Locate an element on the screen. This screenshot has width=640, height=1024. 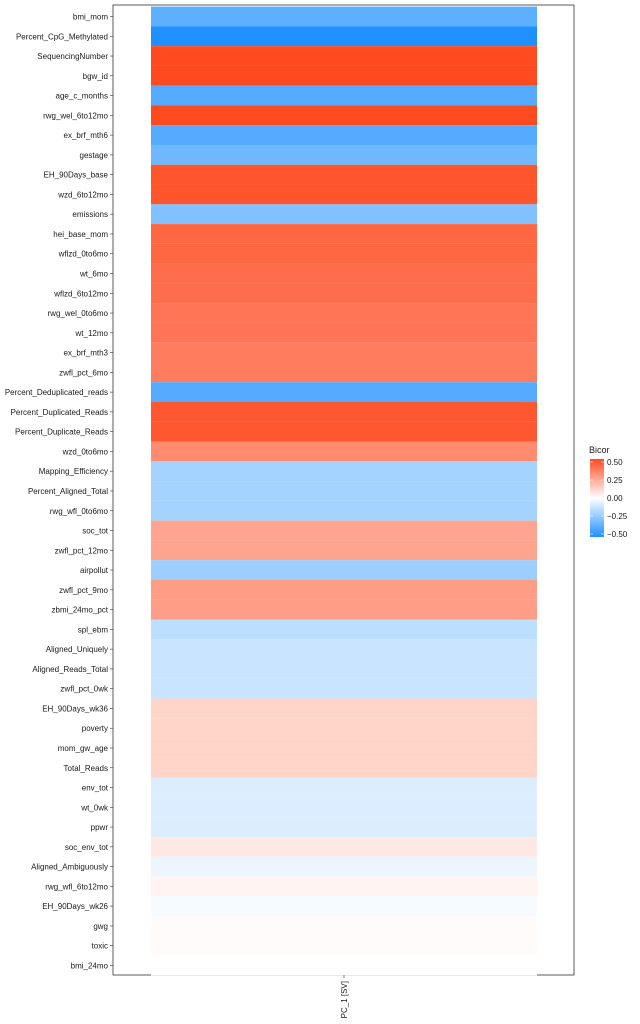
y-tick-label: rwg_wel_6to12mo is located at coordinates (75, 115).